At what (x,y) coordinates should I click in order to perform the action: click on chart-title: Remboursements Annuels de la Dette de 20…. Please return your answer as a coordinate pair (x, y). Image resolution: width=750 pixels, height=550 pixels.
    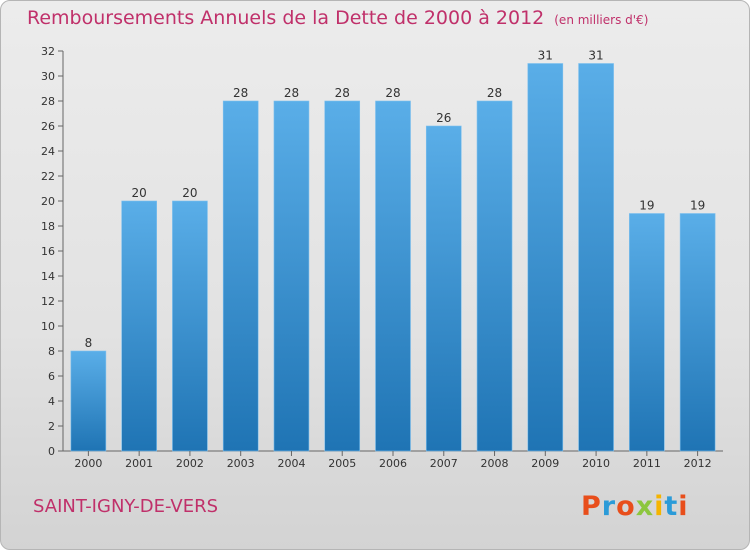
    Looking at the image, I should click on (286, 18).